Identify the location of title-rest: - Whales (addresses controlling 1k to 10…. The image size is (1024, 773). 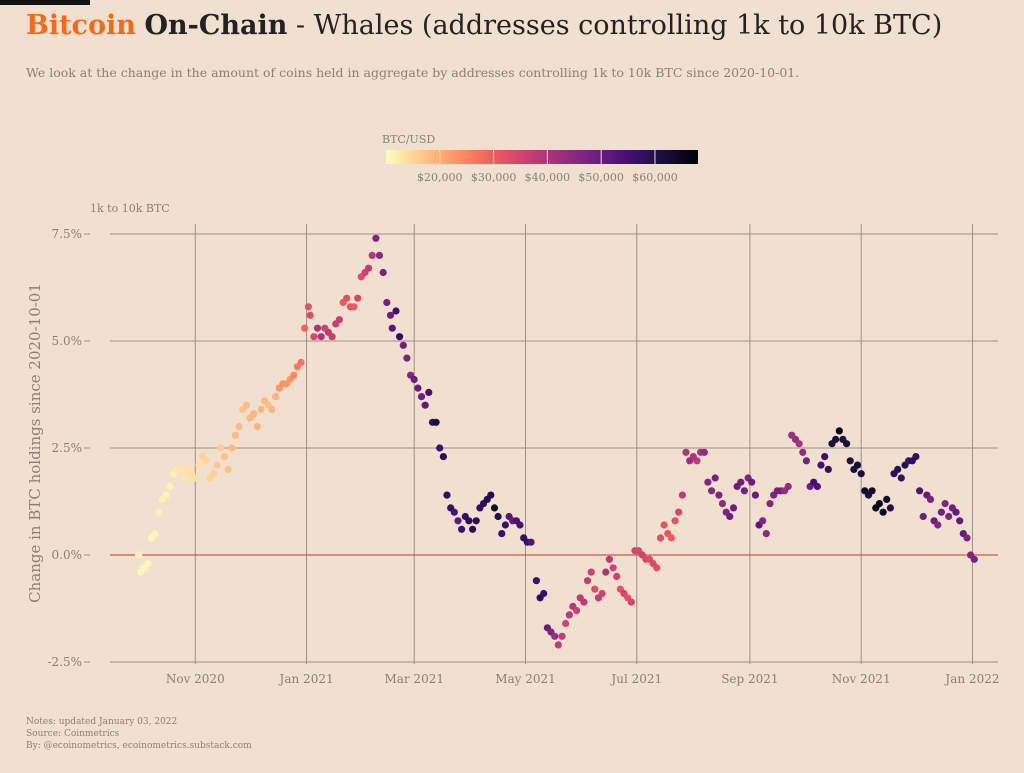
(615, 25).